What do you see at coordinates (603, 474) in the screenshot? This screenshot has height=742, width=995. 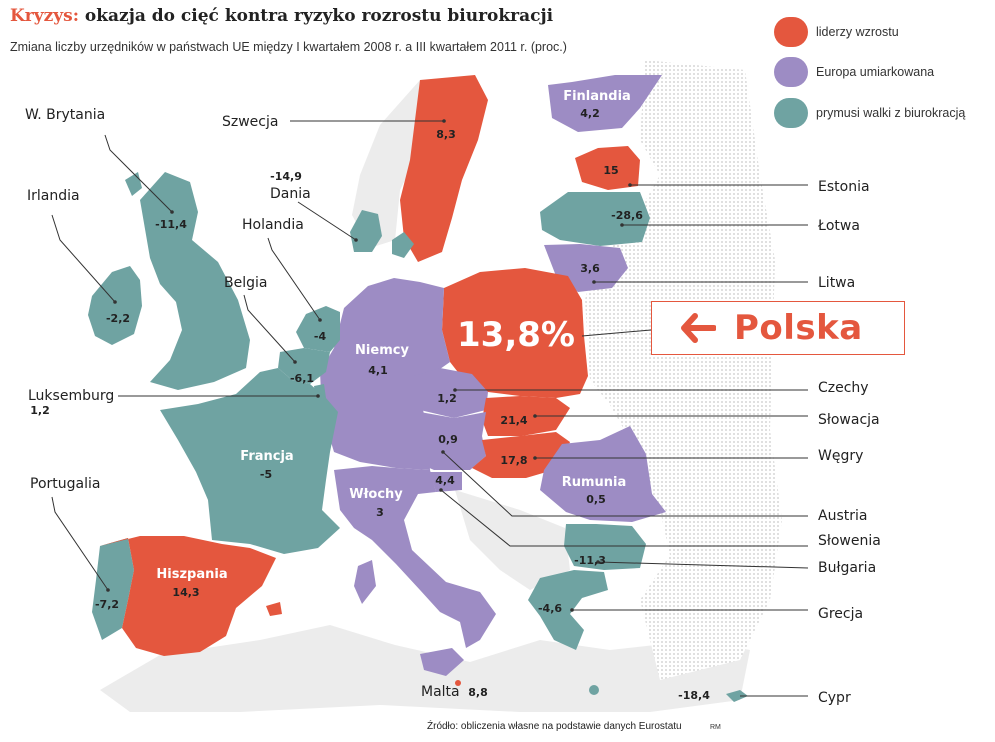 I see `country-shape-rumunia` at bounding box center [603, 474].